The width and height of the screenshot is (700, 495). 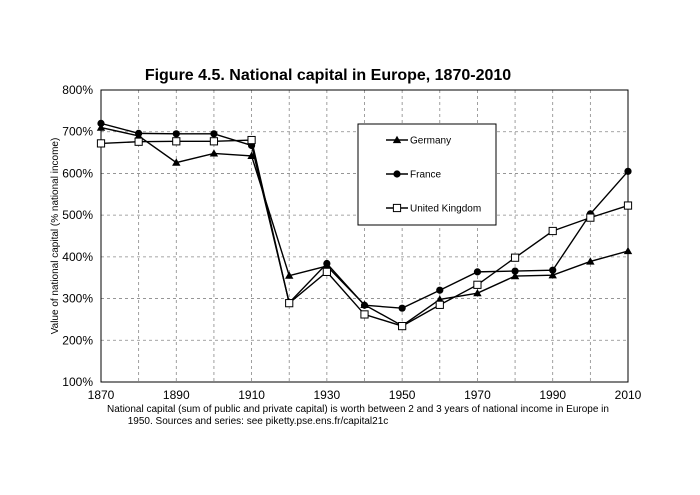 What do you see at coordinates (77, 382) in the screenshot?
I see `y-tick-label: 100%` at bounding box center [77, 382].